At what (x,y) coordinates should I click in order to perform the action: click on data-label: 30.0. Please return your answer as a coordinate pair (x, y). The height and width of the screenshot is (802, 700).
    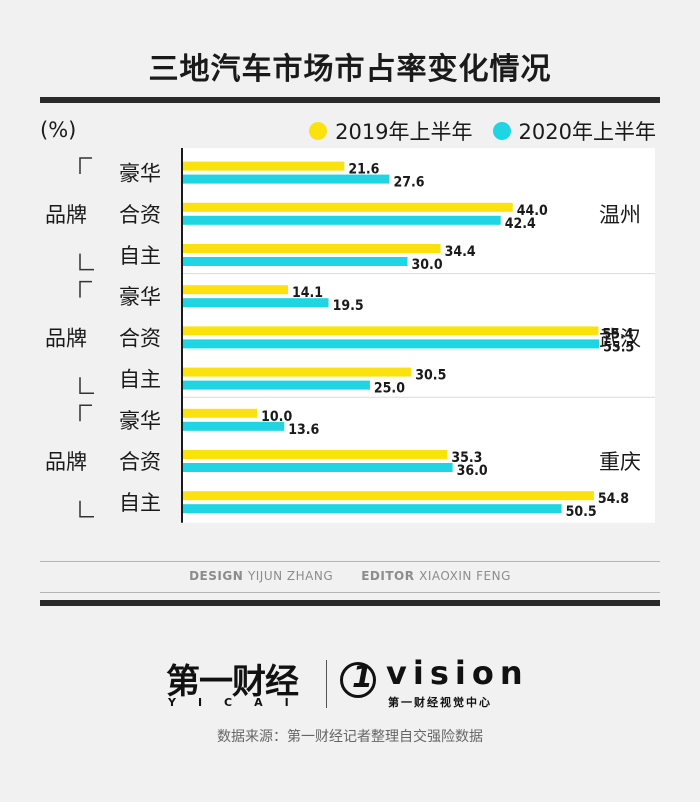
    Looking at the image, I should click on (427, 265).